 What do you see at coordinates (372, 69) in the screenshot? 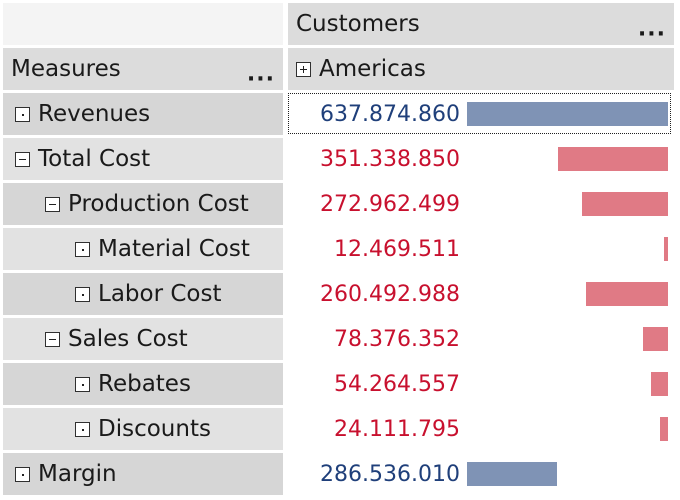
I see `column-member-label: Americas` at bounding box center [372, 69].